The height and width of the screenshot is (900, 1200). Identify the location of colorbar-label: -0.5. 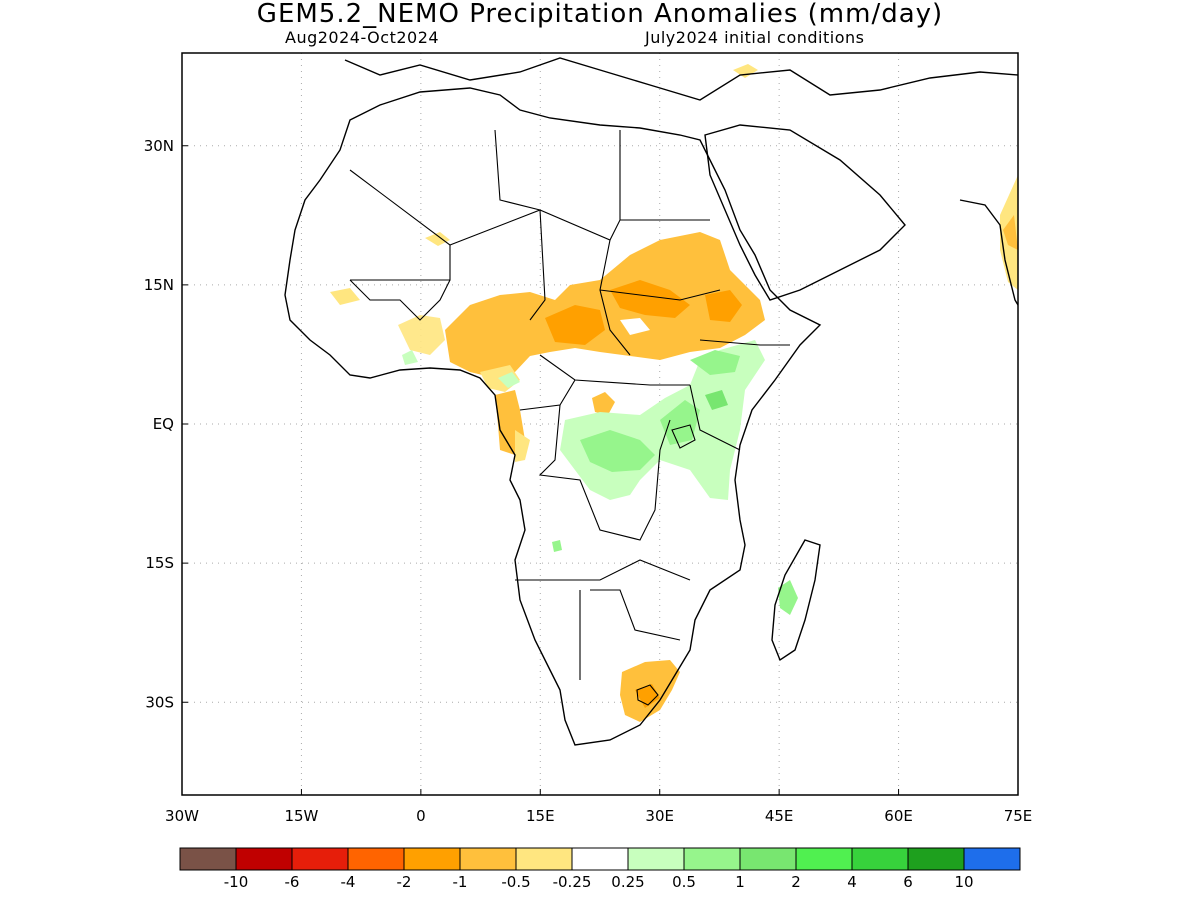
(515, 882).